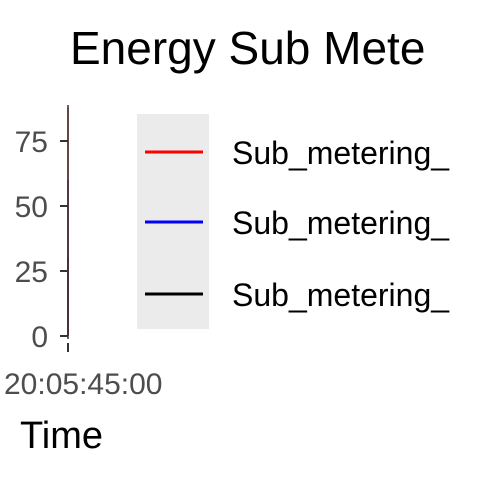  What do you see at coordinates (31, 142) in the screenshot?
I see `y-tick-label: 75` at bounding box center [31, 142].